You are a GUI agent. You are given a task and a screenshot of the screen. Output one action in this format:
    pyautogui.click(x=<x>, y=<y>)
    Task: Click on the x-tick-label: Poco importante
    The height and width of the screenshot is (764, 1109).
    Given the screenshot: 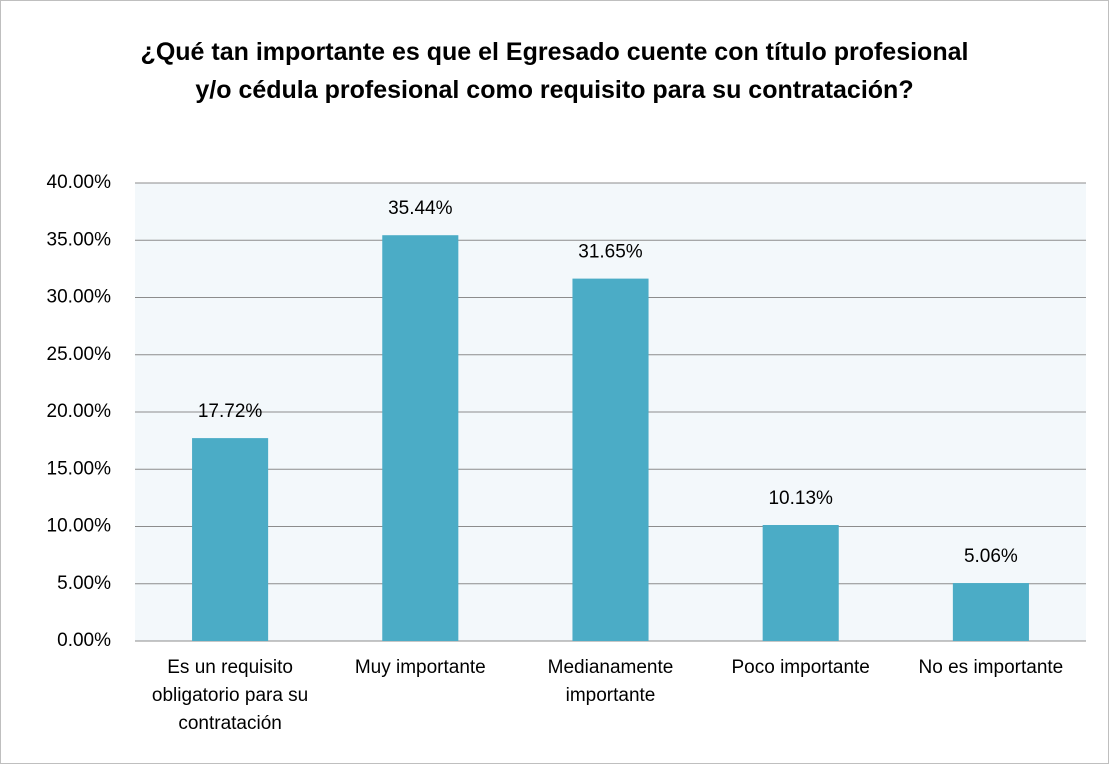 What is the action you would take?
    pyautogui.click(x=800, y=667)
    